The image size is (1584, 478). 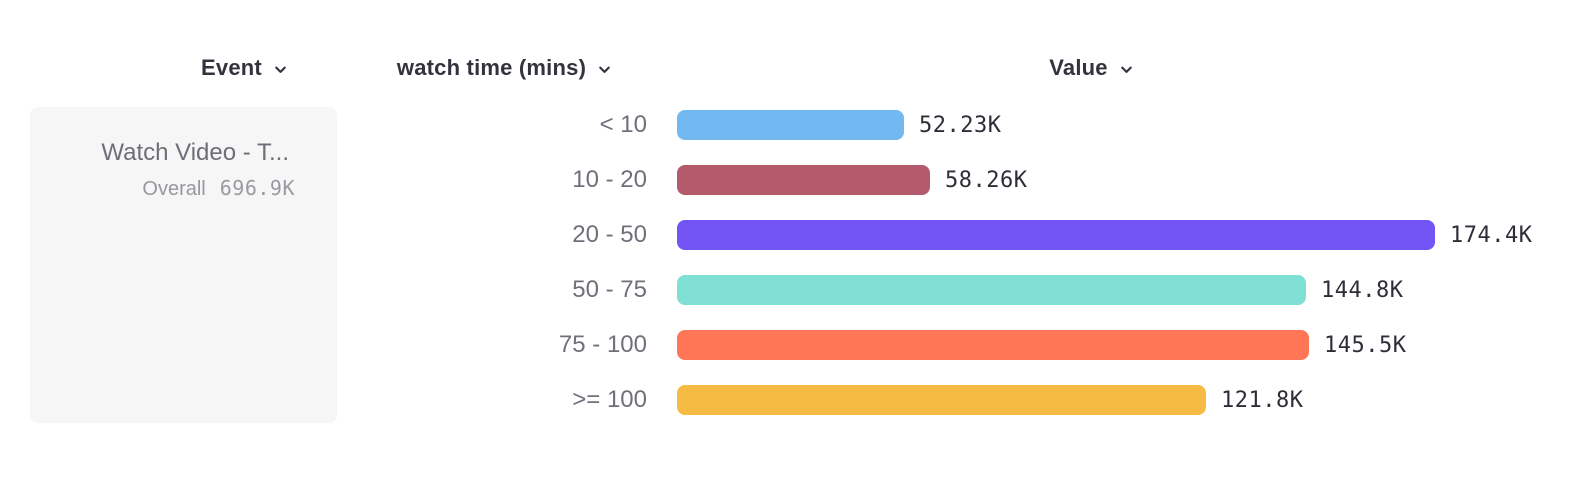 What do you see at coordinates (986, 180) in the screenshot?
I see `bar-value-label: 58.26K` at bounding box center [986, 180].